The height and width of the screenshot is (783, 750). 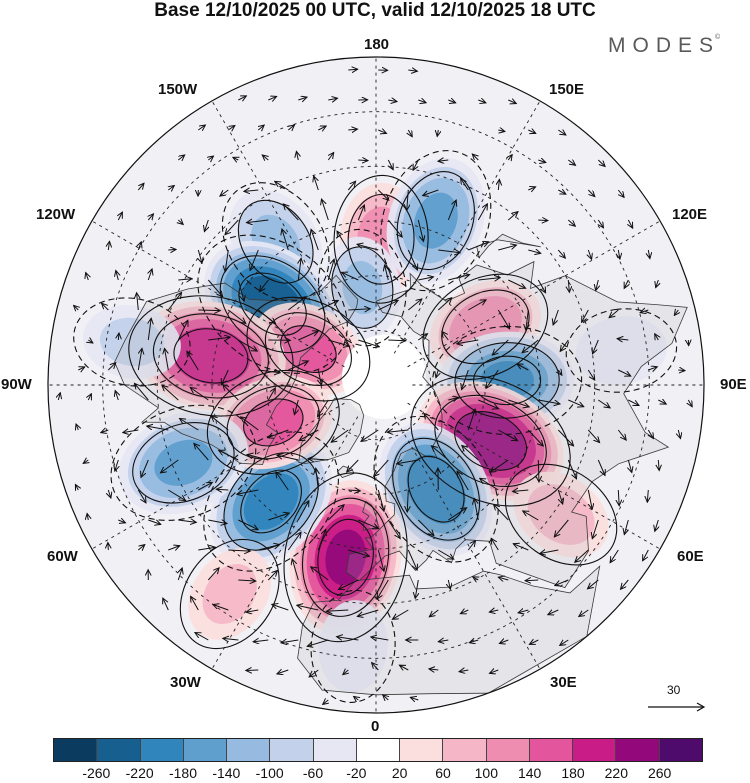 What do you see at coordinates (384, 377) in the screenshot?
I see `polar-cap` at bounding box center [384, 377].